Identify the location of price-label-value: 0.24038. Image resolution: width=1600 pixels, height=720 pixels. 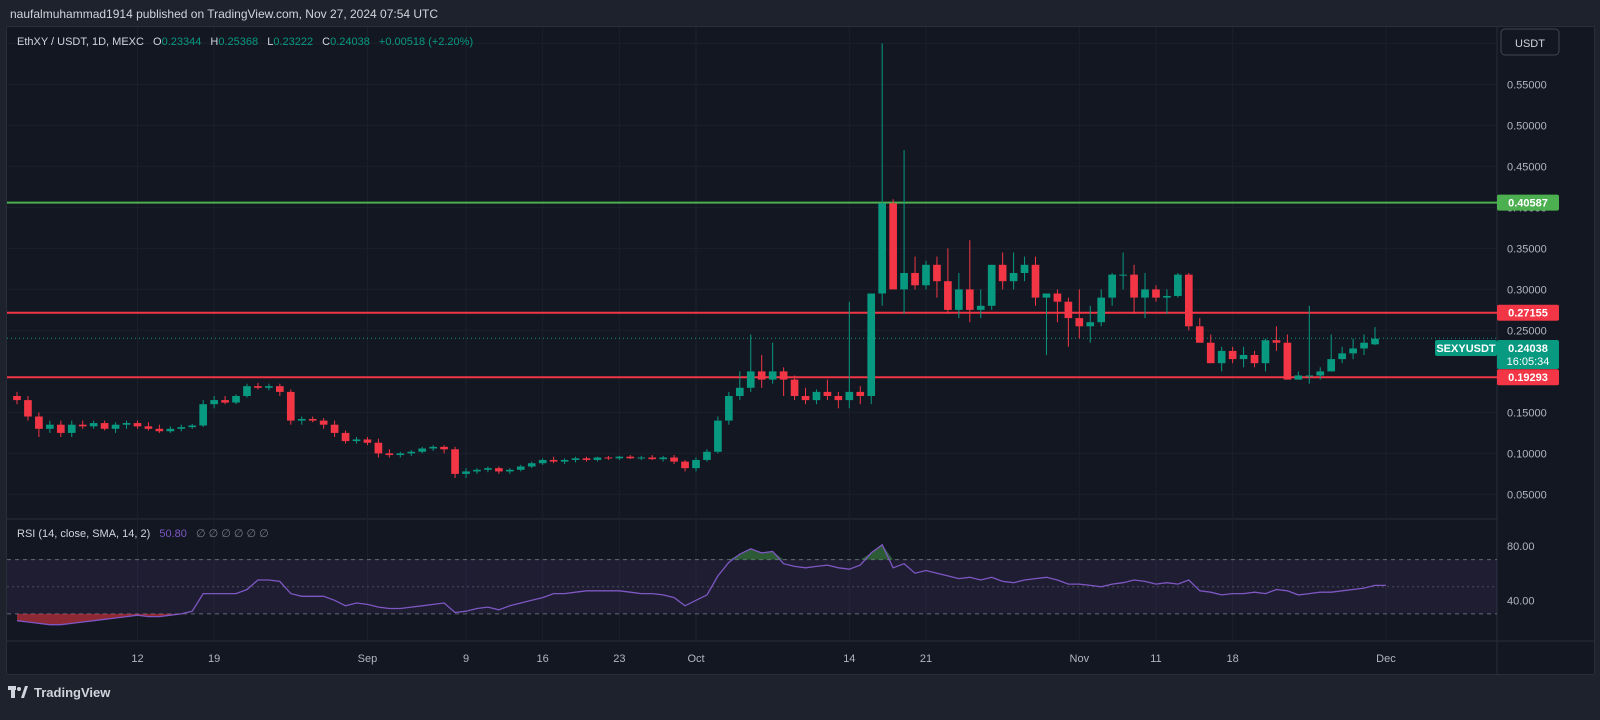
(1528, 349).